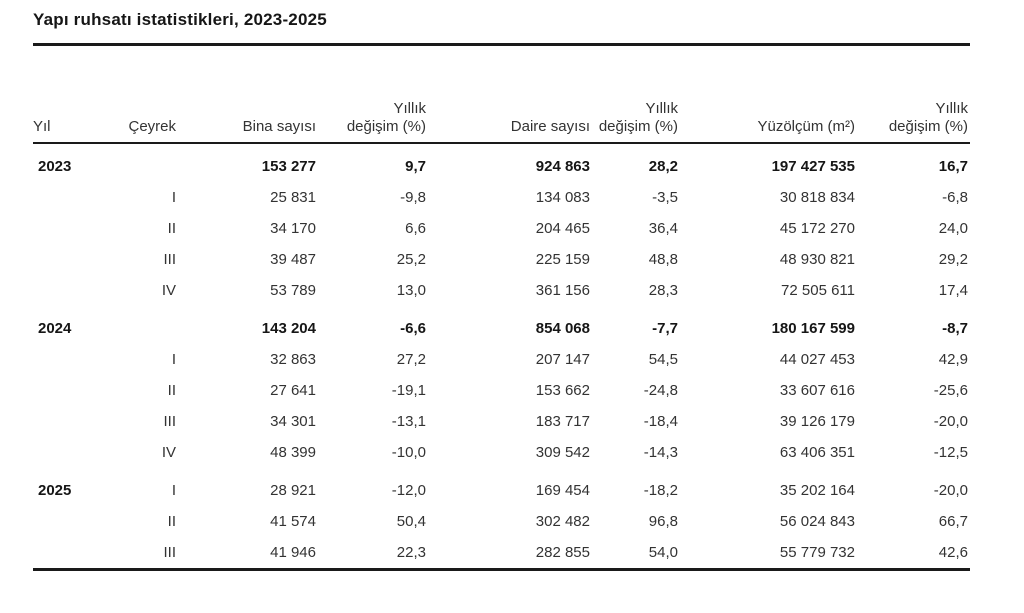 This screenshot has width=1024, height=613. Describe the element at coordinates (248, 130) in the screenshot. I see `column-header: Bina sayısı` at that location.